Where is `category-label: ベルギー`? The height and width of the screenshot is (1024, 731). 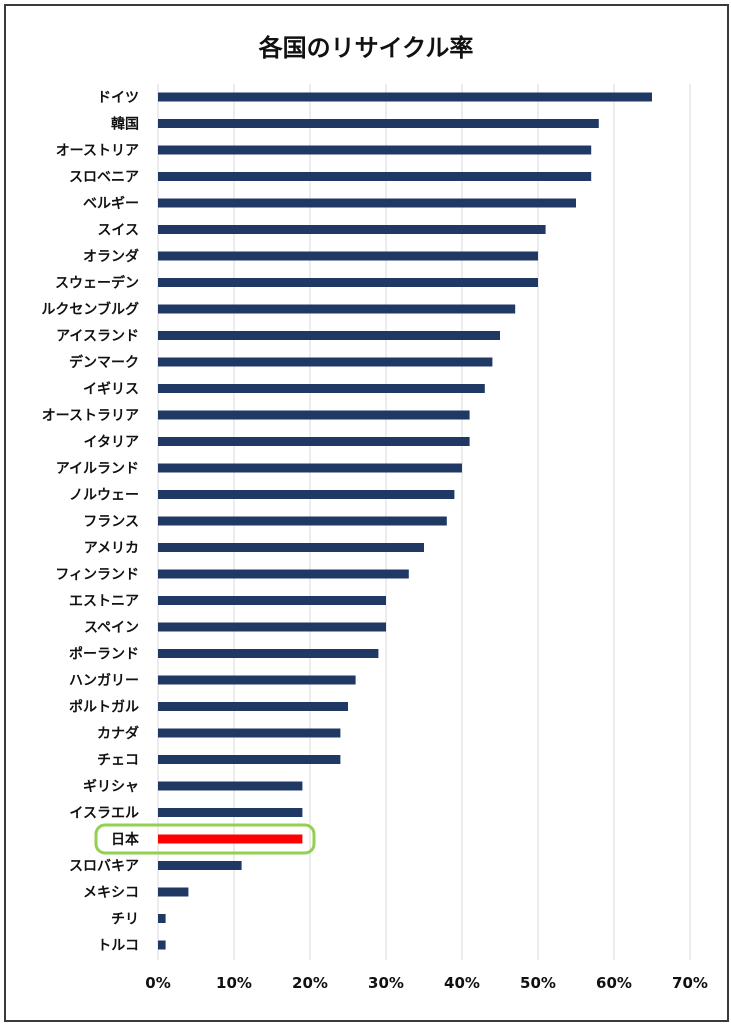
category-label: ベルギー is located at coordinates (111, 203).